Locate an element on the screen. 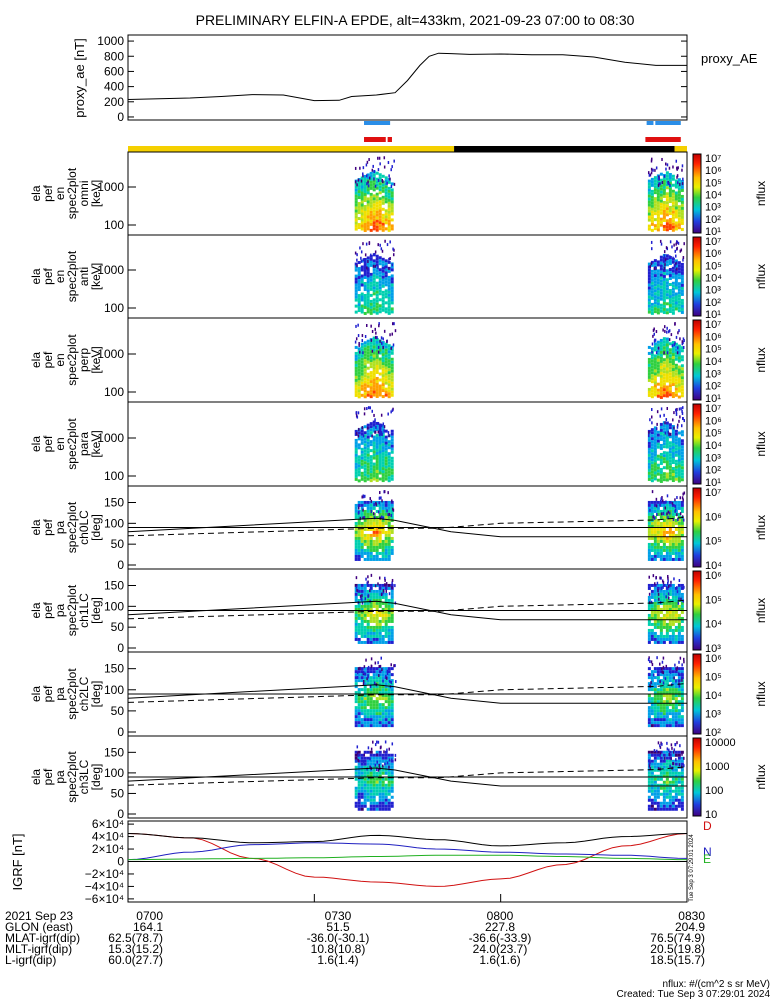 This screenshot has height=1000, width=775. panel-ylabel-line: ela is located at coordinates (36, 193).